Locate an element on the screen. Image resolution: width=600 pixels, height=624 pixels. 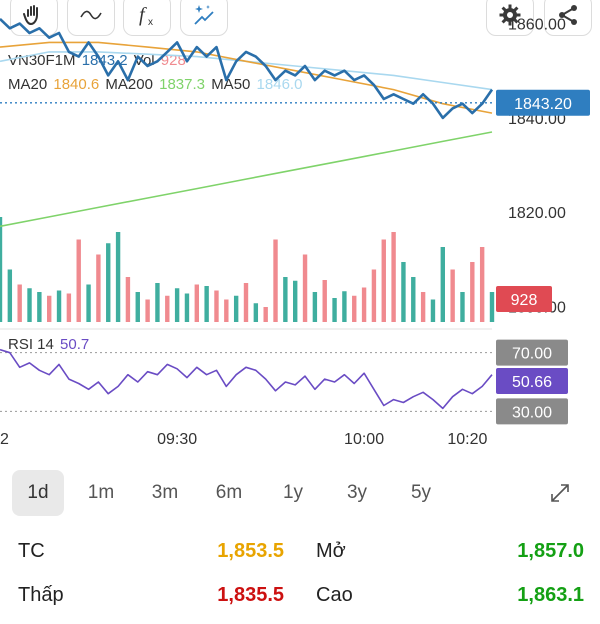
share-button is located at coordinates (568, 18).